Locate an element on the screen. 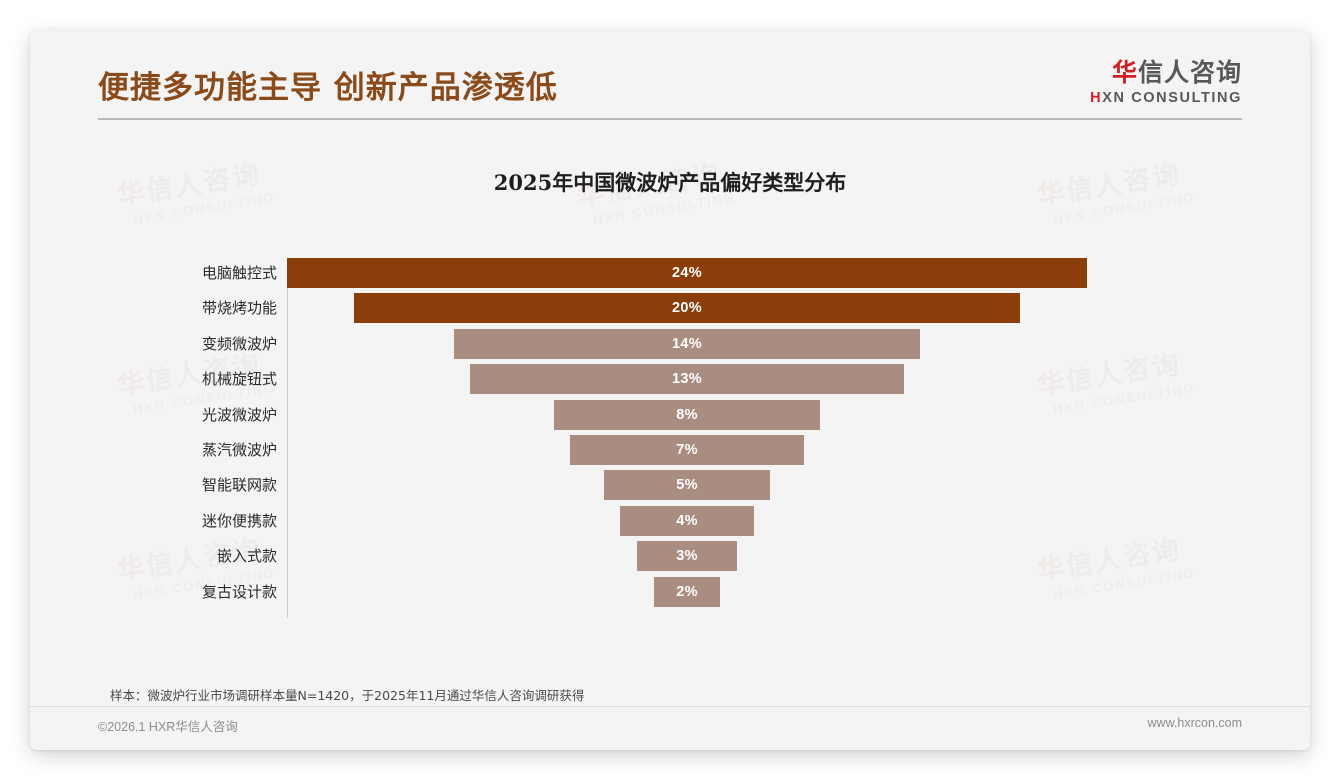 The height and width of the screenshot is (780, 1340). chart-bar-value: 14% is located at coordinates (687, 343).